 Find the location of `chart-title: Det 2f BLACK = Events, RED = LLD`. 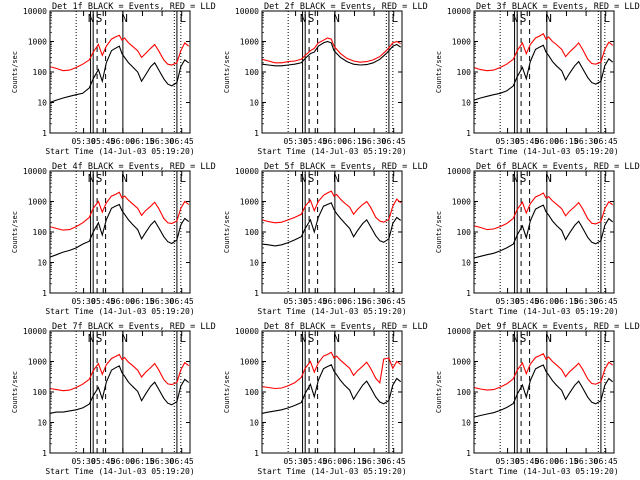

chart-title: Det 2f BLACK = Events, RED = LLD is located at coordinates (346, 7).